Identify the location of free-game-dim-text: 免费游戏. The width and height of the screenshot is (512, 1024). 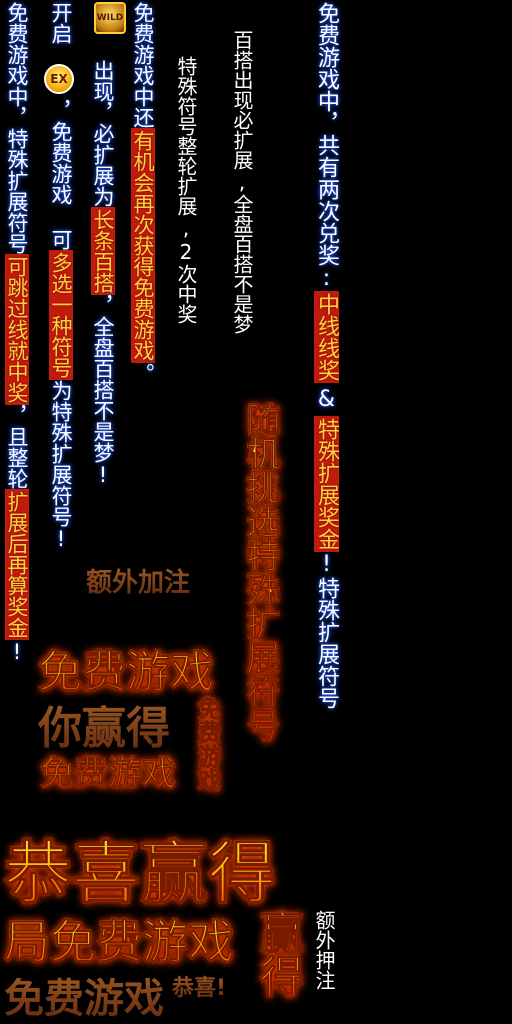
(84, 999).